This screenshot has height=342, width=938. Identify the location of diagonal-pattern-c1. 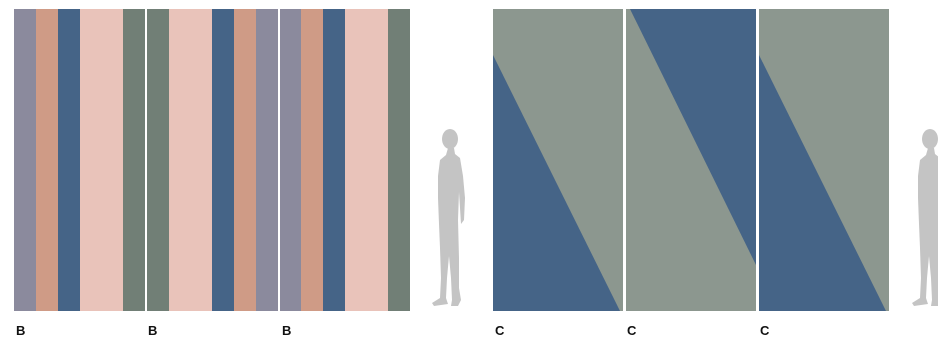
(558, 160).